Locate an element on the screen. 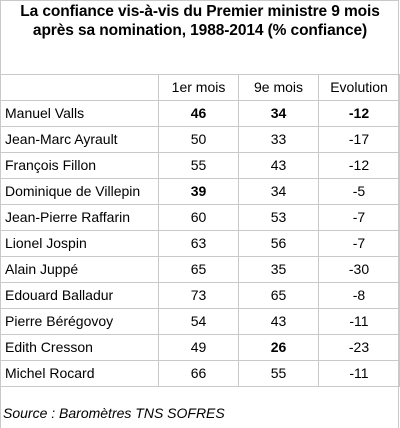 This screenshot has height=428, width=400. row-month1-cell: 46 is located at coordinates (198, 113).